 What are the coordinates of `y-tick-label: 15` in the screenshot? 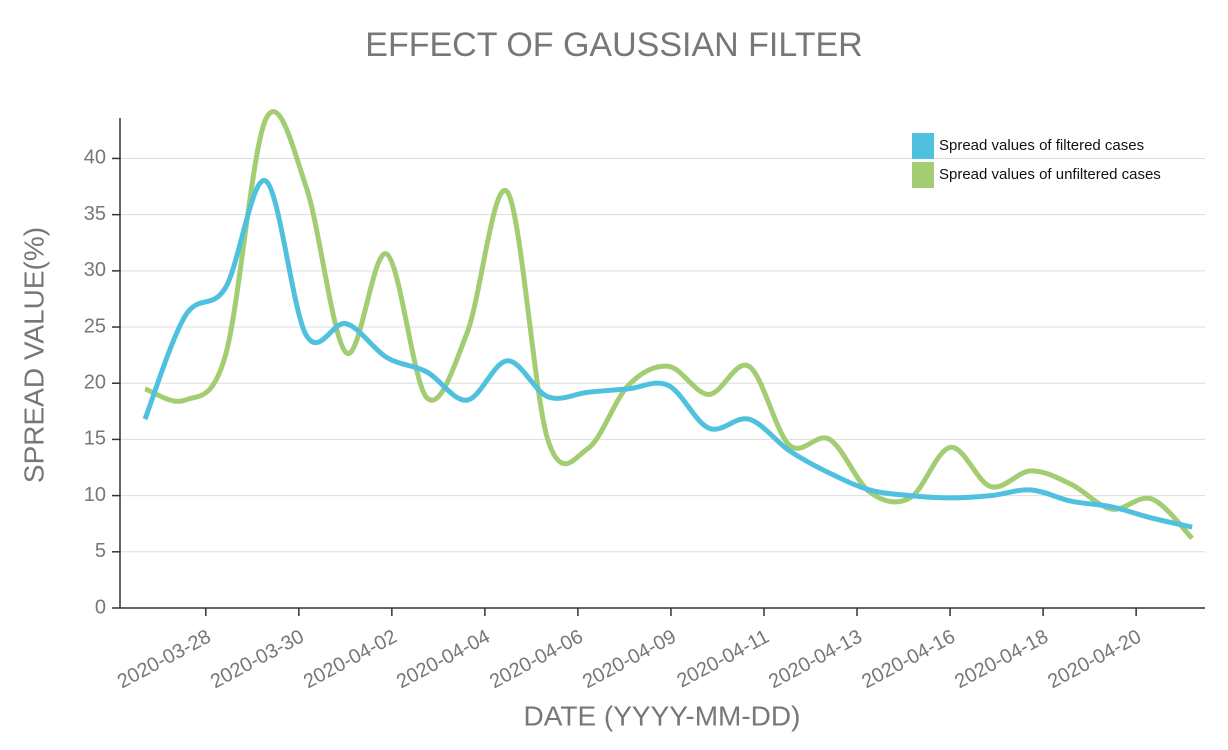 It's located at (95, 439).